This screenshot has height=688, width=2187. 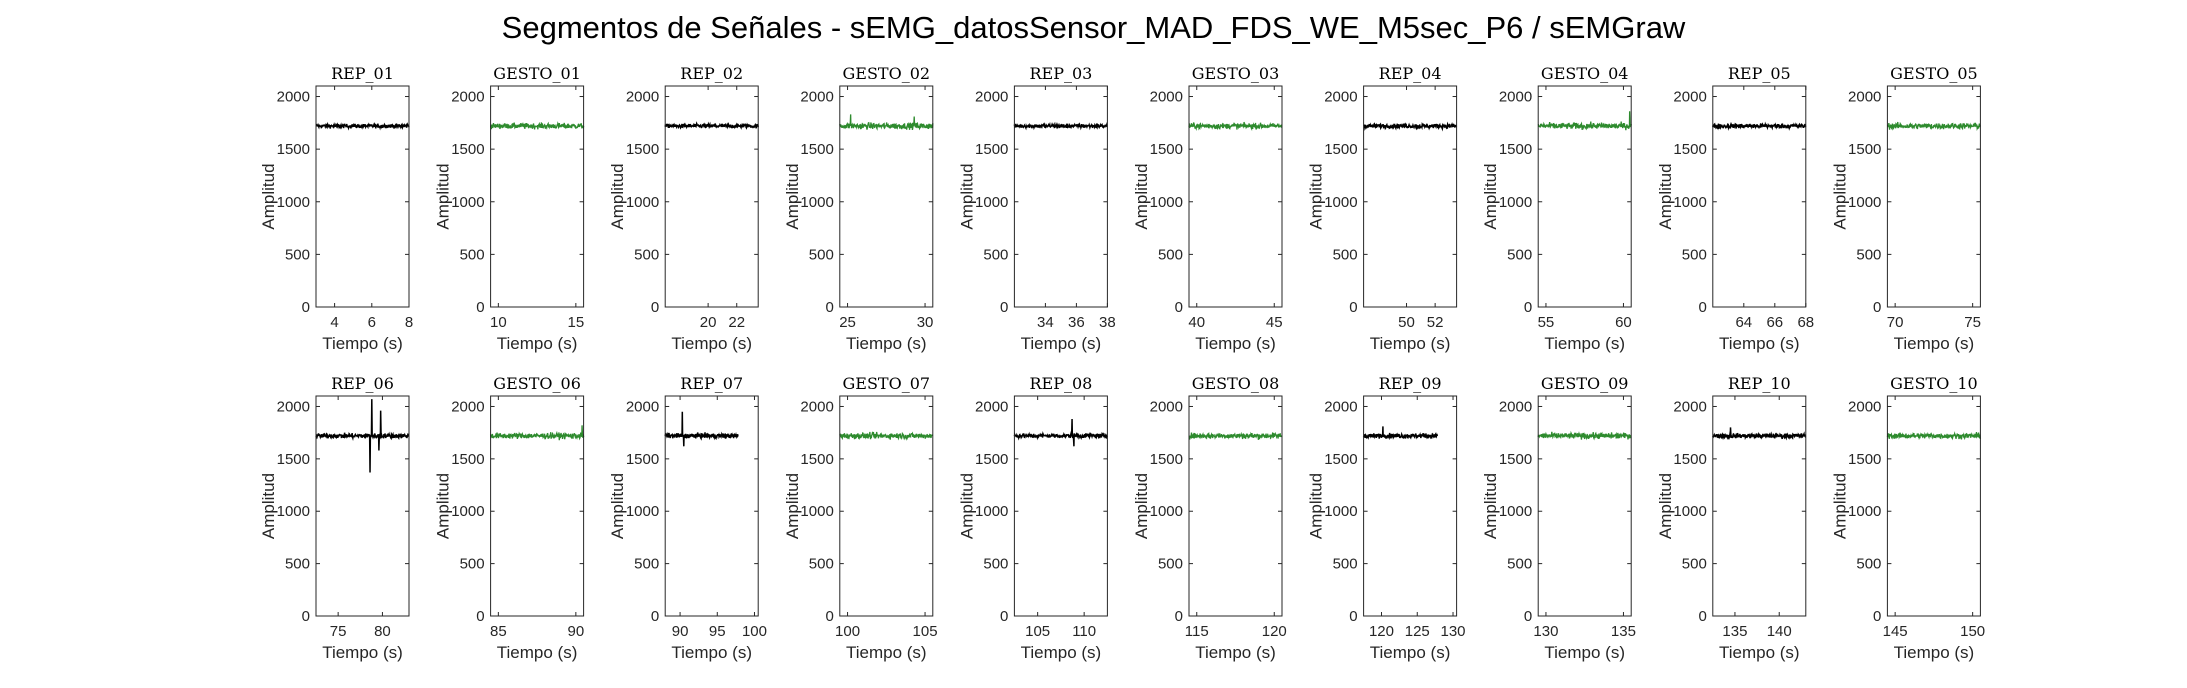 What do you see at coordinates (1623, 631) in the screenshot?
I see `x-tick-label: 135` at bounding box center [1623, 631].